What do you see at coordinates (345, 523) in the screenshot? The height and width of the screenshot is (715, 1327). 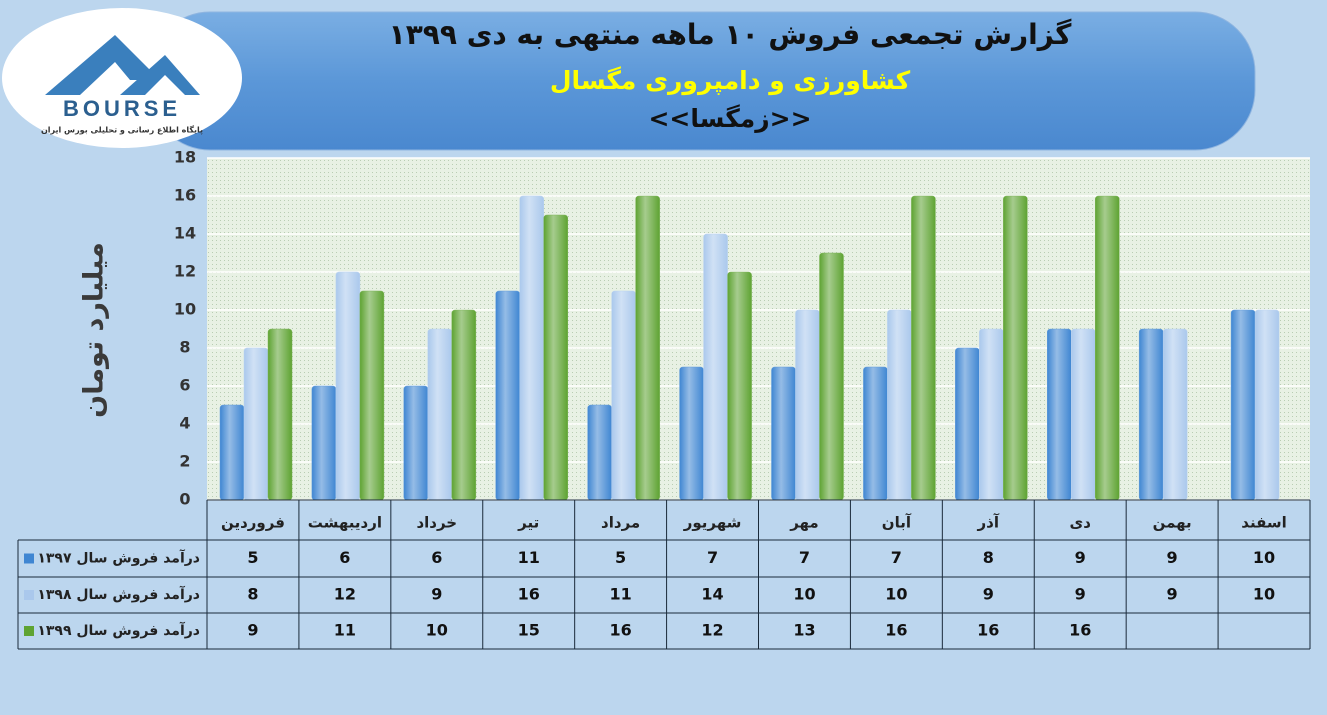 I see `x-tick-label: اردیبهشت` at bounding box center [345, 523].